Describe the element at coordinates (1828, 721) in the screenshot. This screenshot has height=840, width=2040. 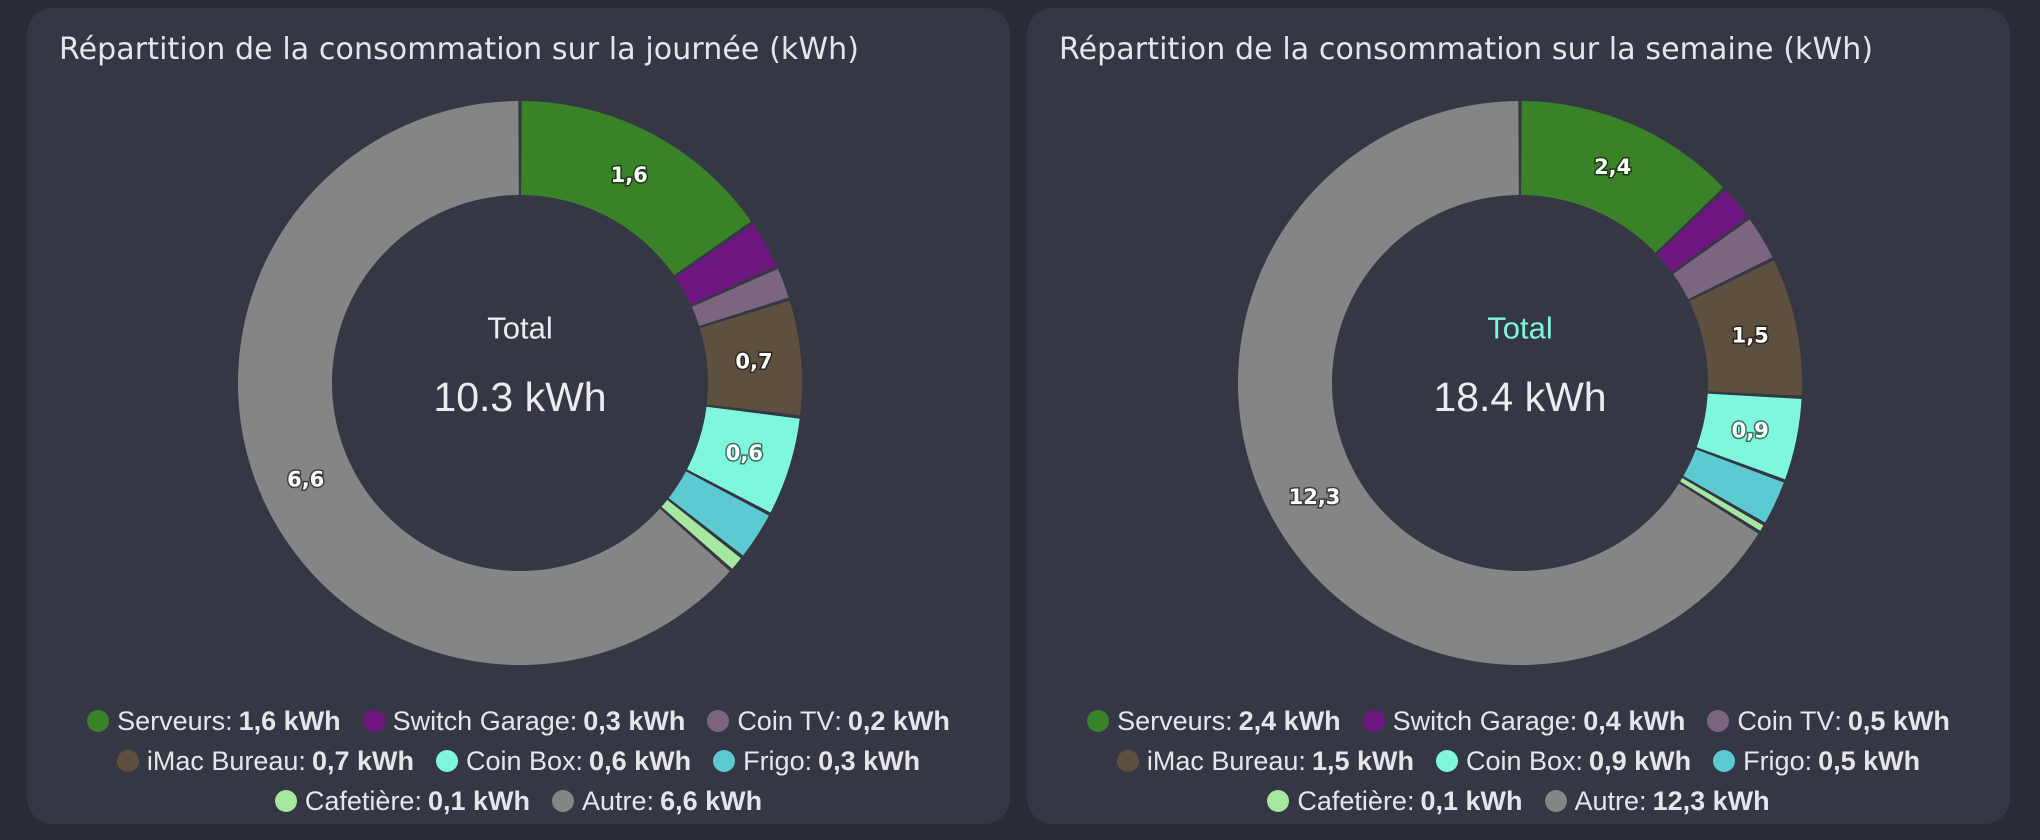
I see `legend-item-coin-tv: Coin TV:0,5 kWh` at that location.